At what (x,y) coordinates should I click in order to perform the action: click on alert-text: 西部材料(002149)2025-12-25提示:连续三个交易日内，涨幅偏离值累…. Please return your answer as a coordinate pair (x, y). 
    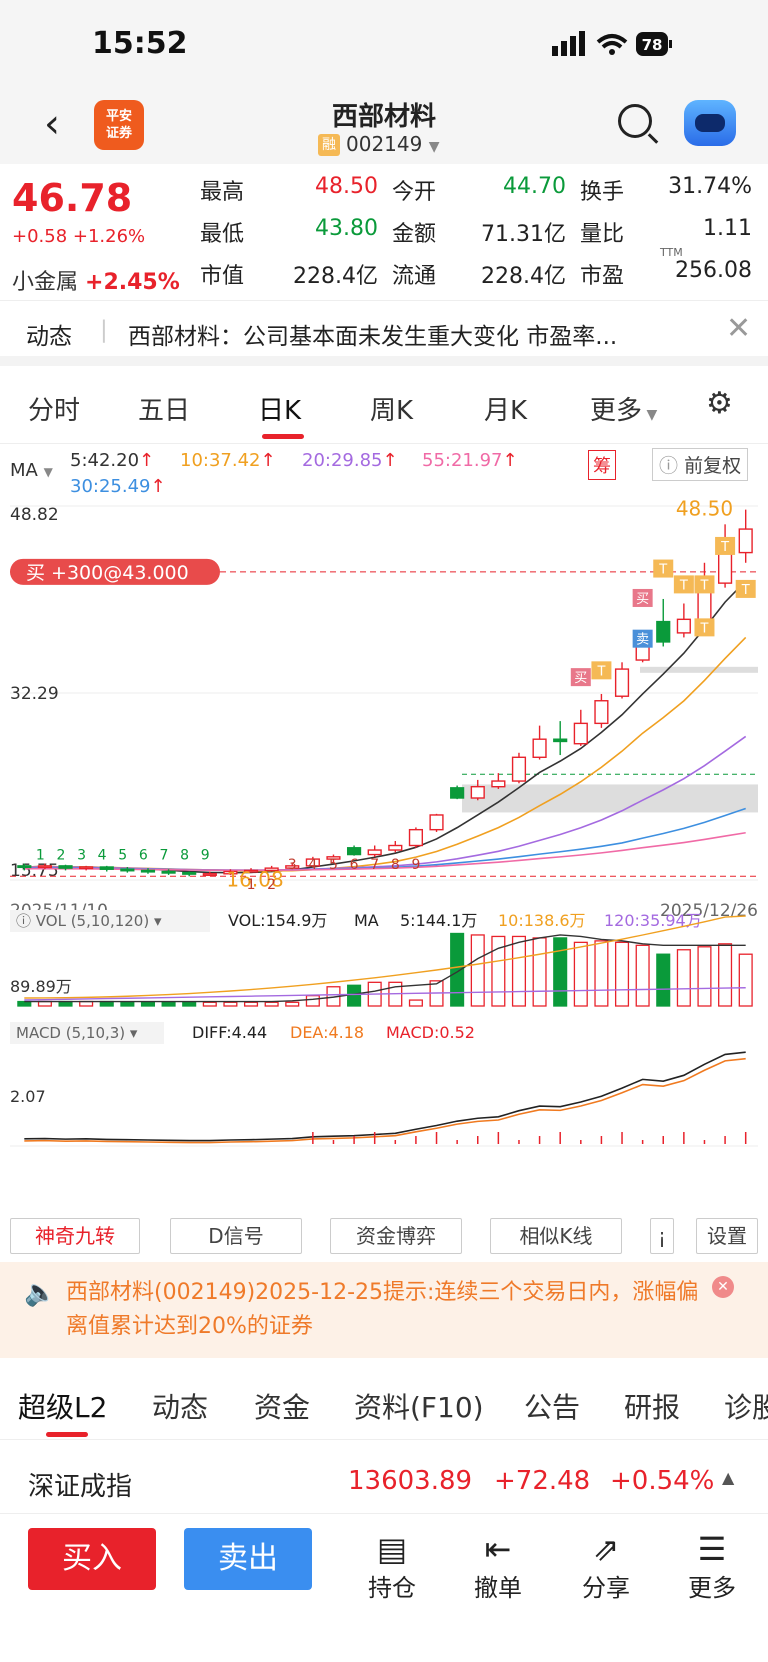
    Looking at the image, I should click on (382, 1309).